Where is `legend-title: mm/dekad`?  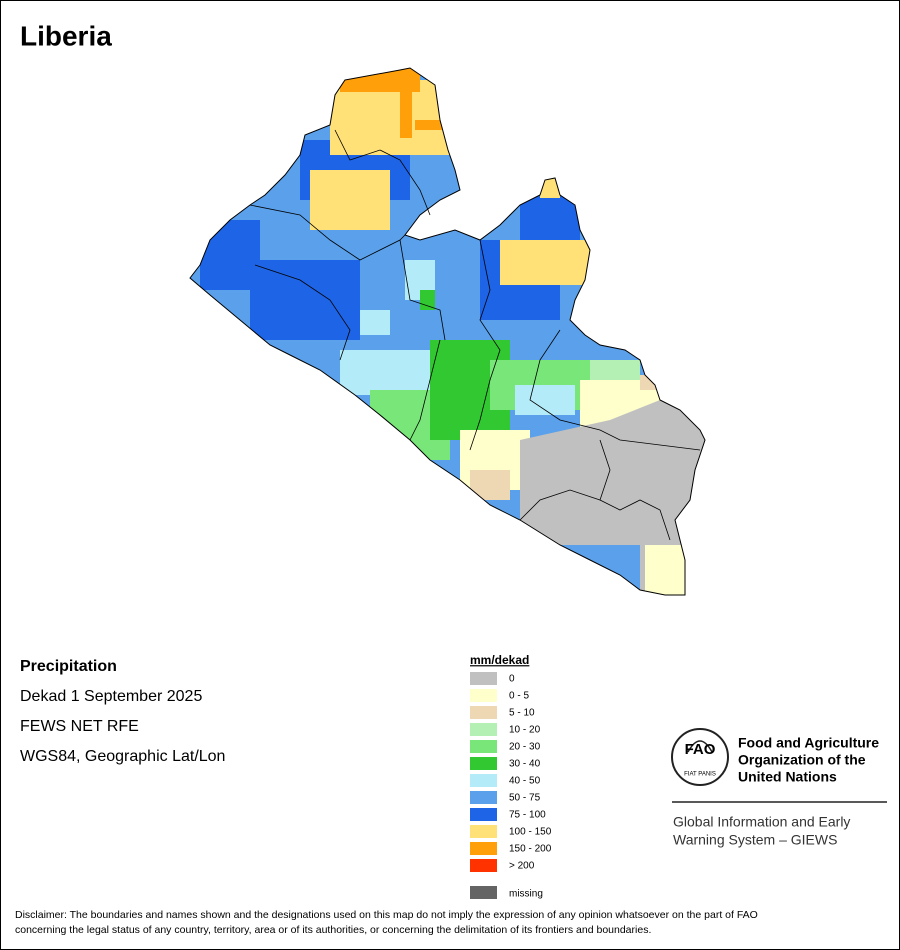 legend-title: mm/dekad is located at coordinates (499, 660).